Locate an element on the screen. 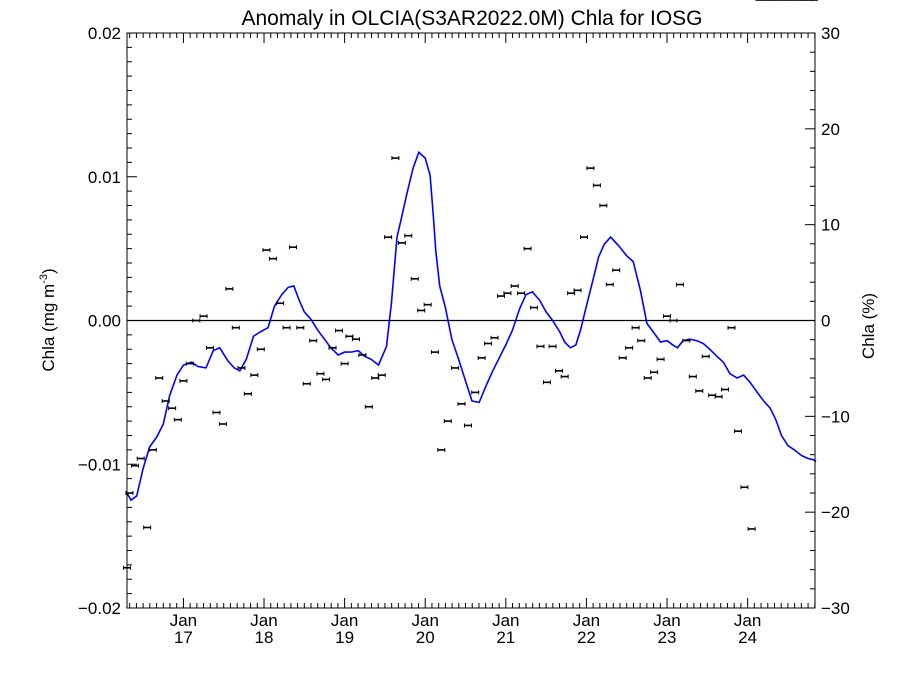 This screenshot has height=680, width=900. x-tick-label-year: 23 is located at coordinates (667, 637).